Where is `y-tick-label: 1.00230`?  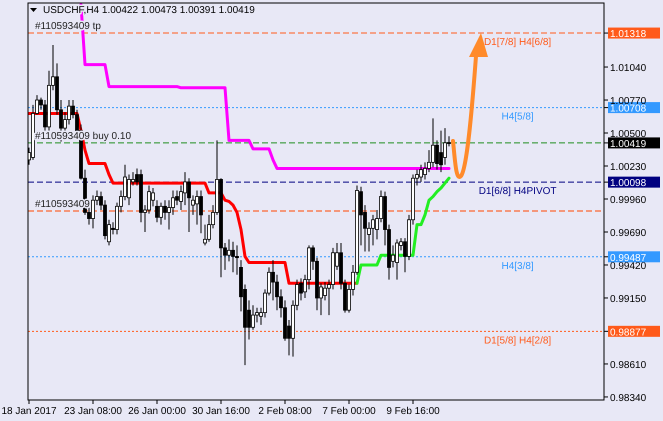
y-tick-label: 1.00230 is located at coordinates (628, 168).